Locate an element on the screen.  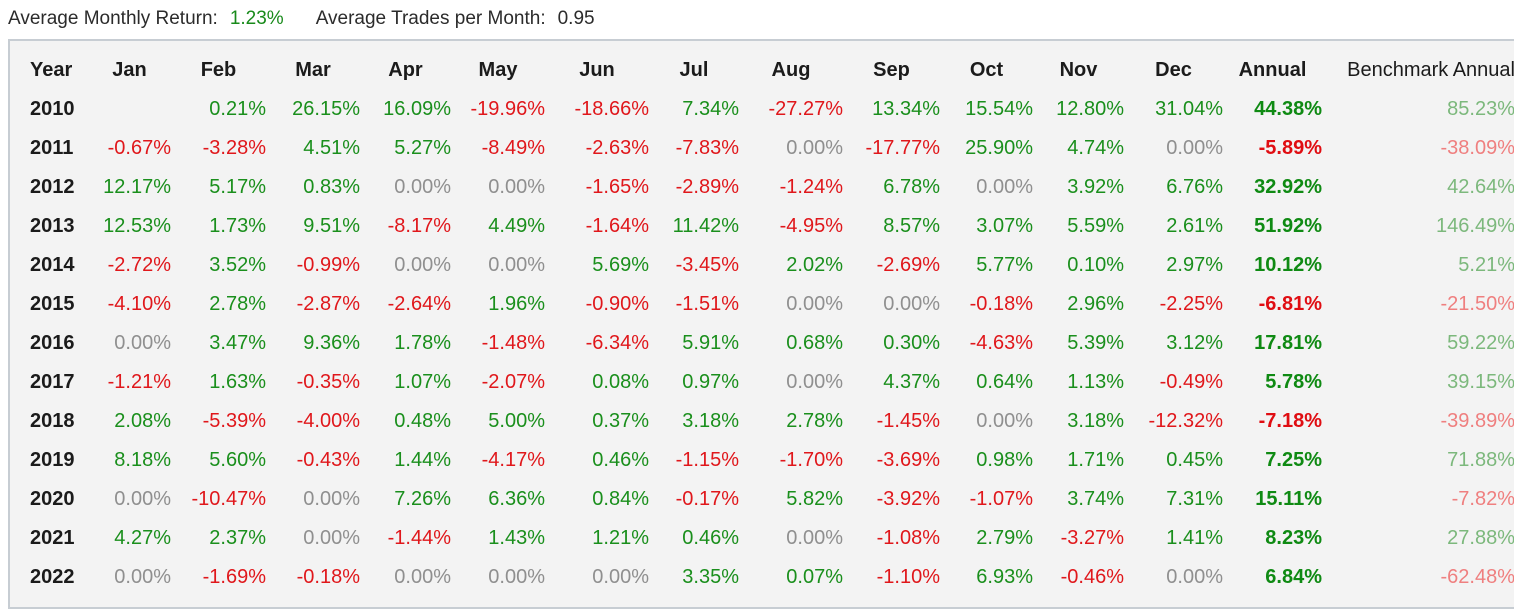
annual-return-cell: 17.81% is located at coordinates (1288, 343).